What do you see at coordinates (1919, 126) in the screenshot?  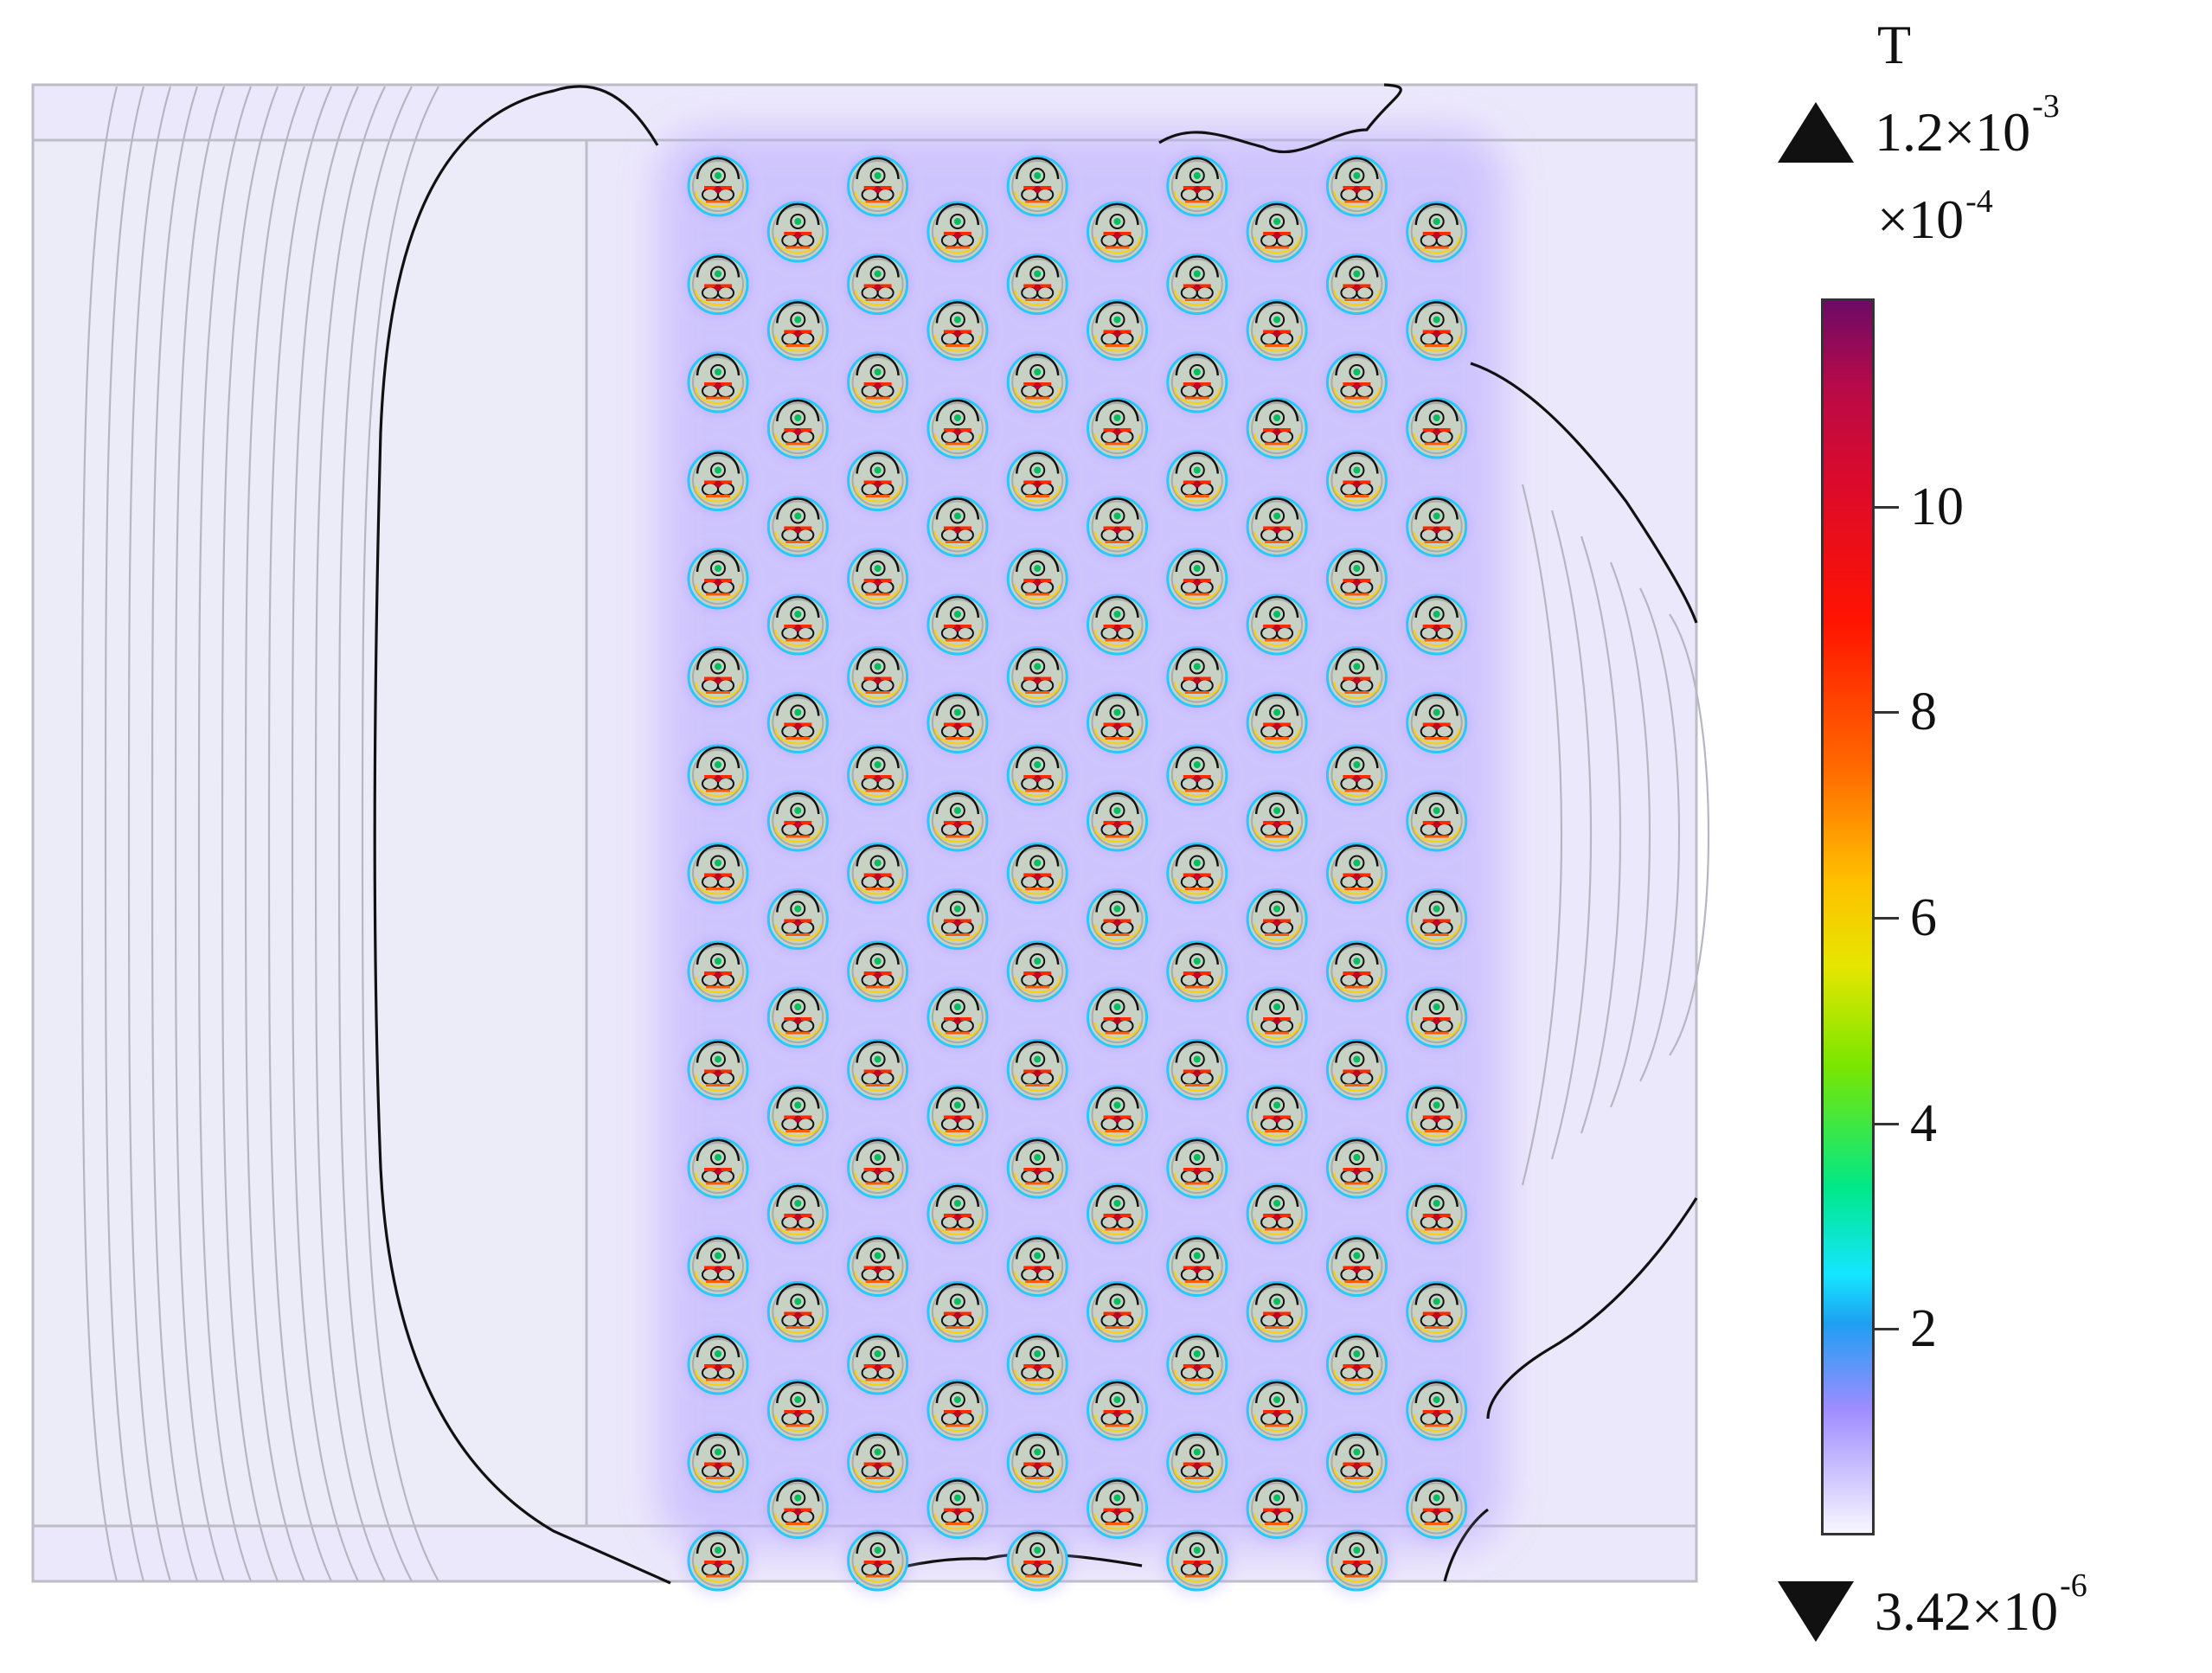 I see `max-value: 1.2×10 -3` at bounding box center [1919, 126].